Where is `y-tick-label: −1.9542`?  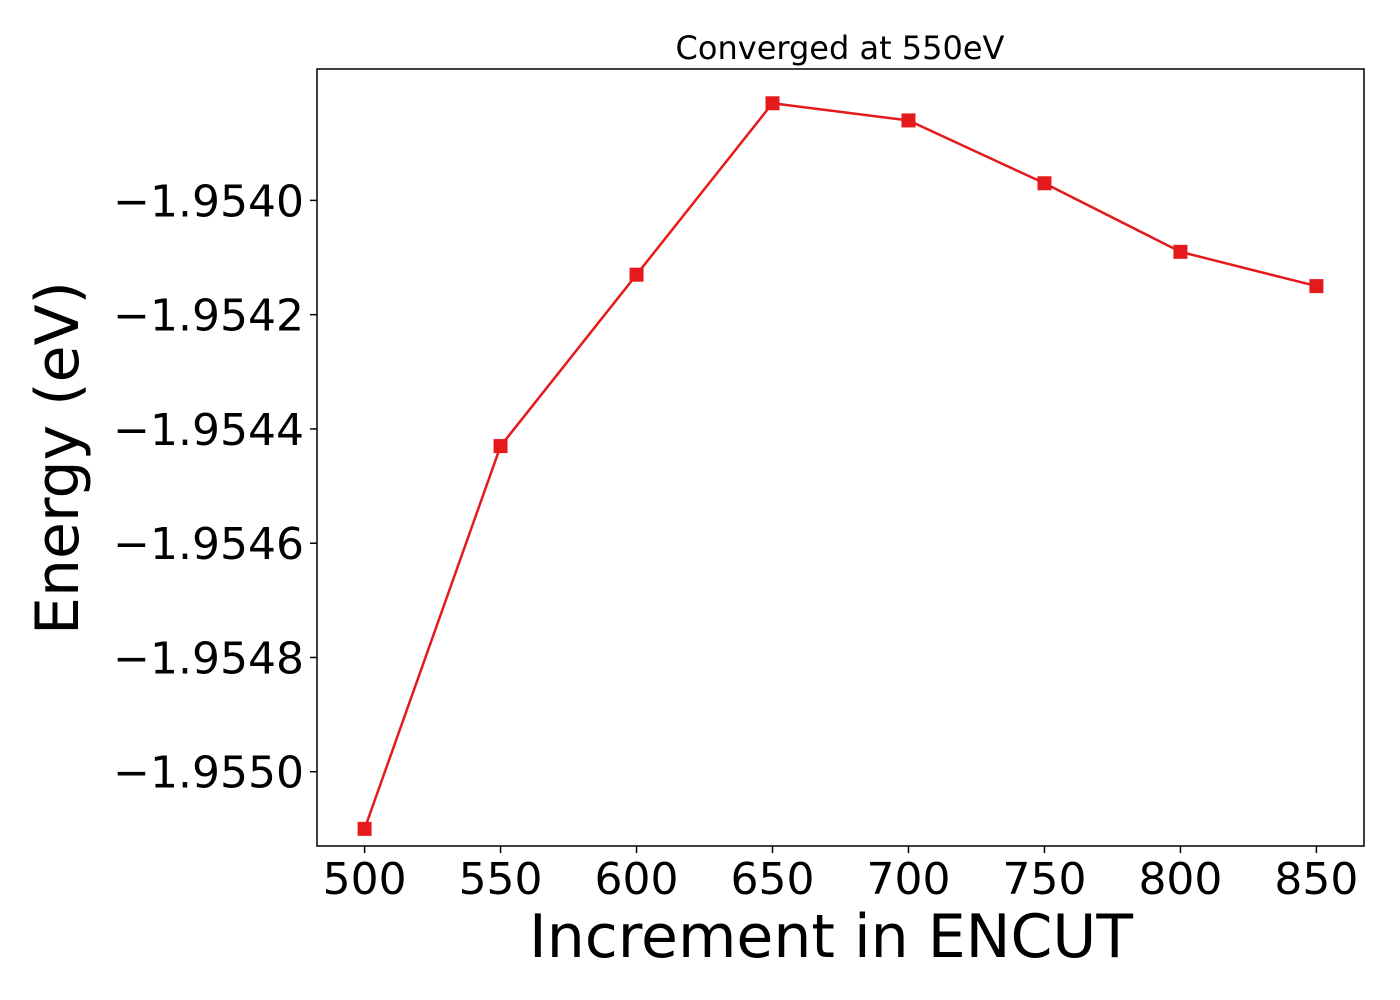
y-tick-label: −1.9542 is located at coordinates (208, 316).